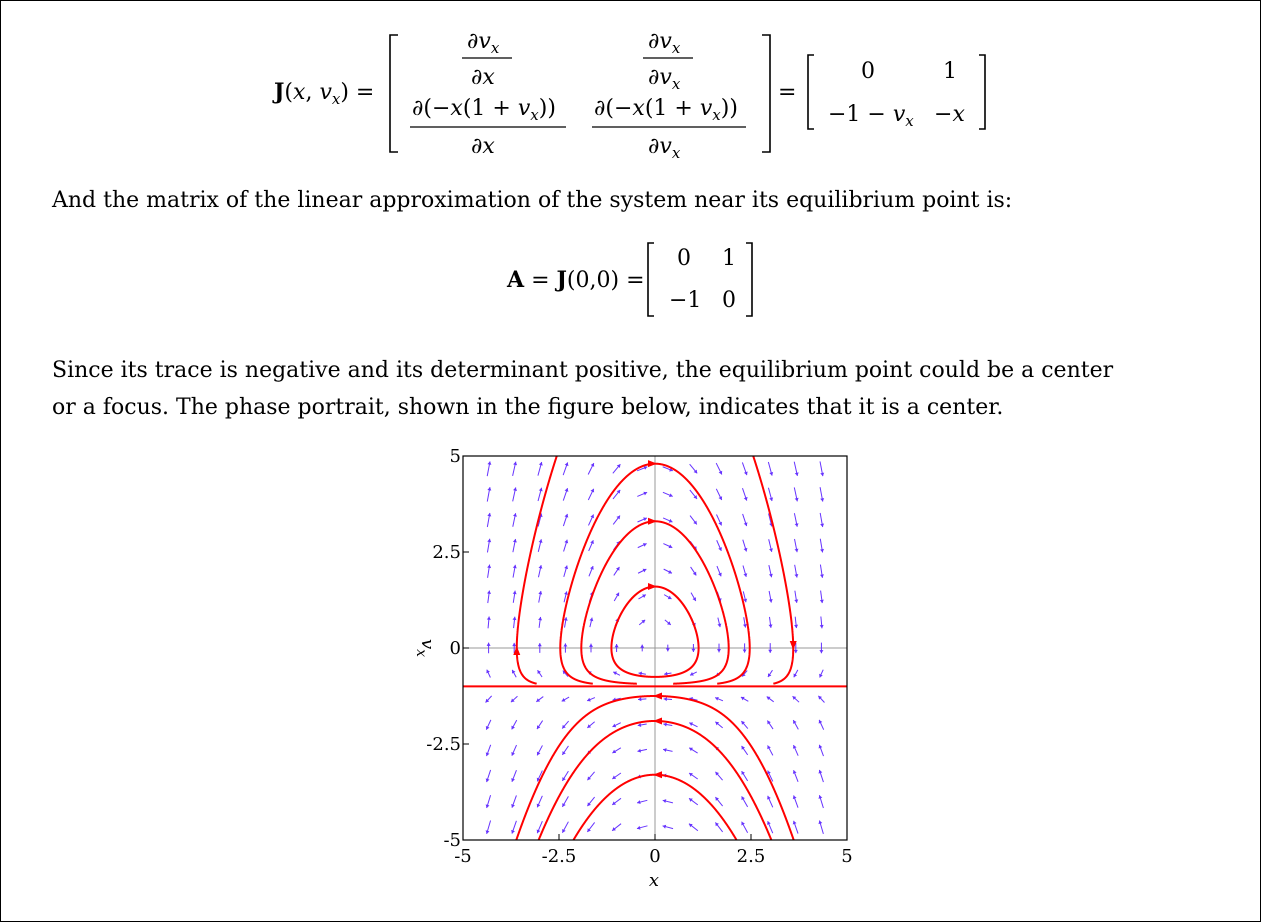  I want to click on svg-text: ∂(−x(1 + vx)), so click(484, 110).